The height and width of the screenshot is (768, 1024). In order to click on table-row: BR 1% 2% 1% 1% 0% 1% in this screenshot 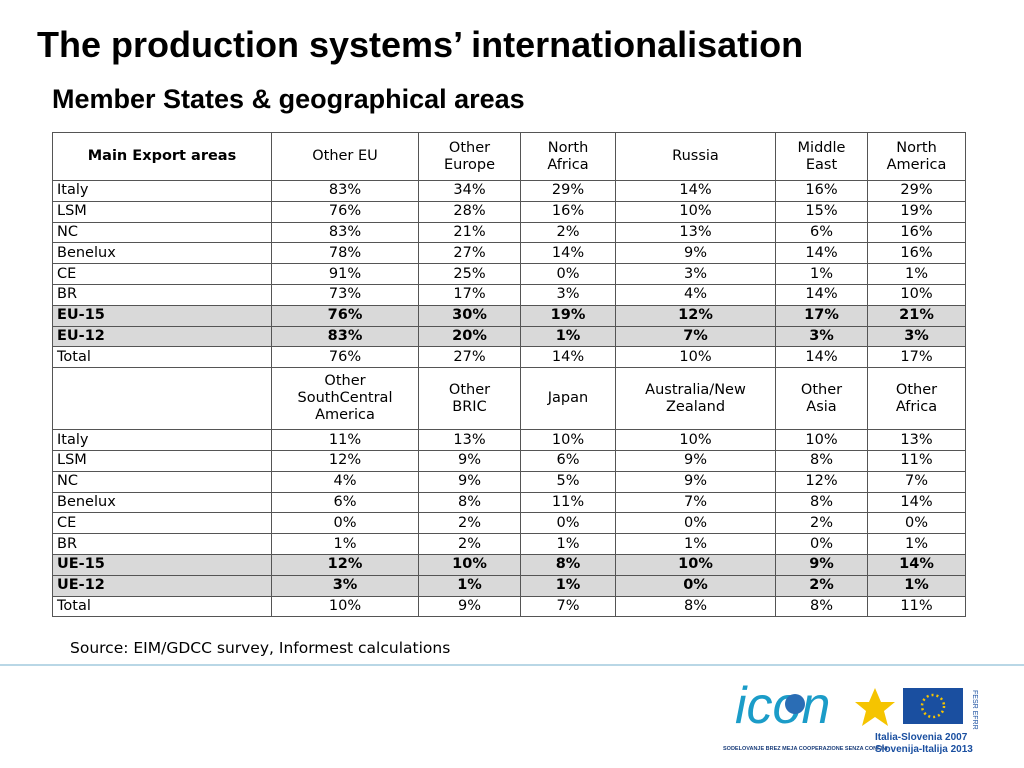, I will do `click(509, 544)`.